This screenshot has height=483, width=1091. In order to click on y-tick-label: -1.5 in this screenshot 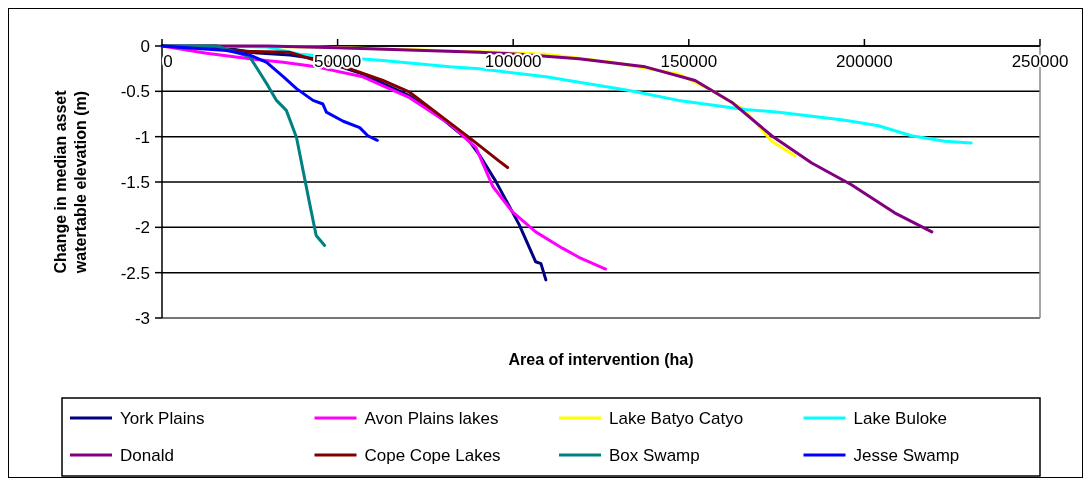, I will do `click(135, 182)`.